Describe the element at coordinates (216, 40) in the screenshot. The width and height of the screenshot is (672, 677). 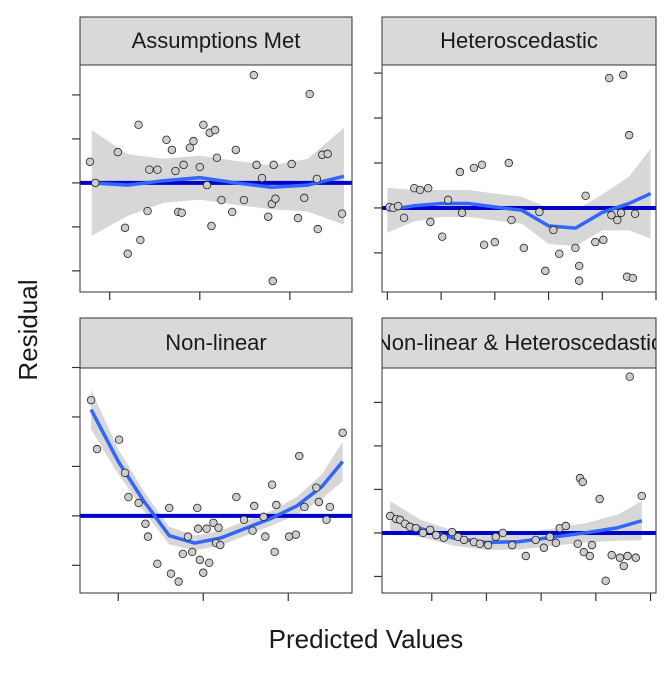
I see `panel-title: Assumptions Met` at that location.